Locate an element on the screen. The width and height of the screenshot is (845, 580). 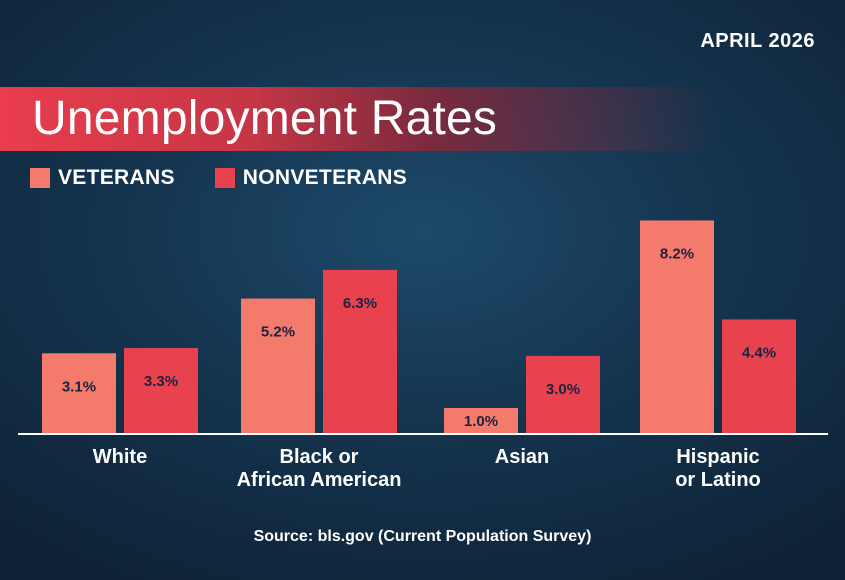
category-label-3-0: Hispanic is located at coordinates (717, 457).